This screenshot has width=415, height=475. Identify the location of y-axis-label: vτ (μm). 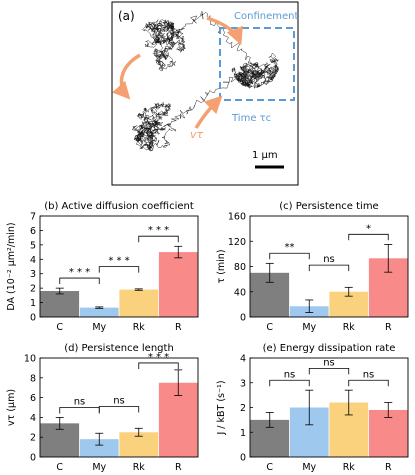
(11, 407).